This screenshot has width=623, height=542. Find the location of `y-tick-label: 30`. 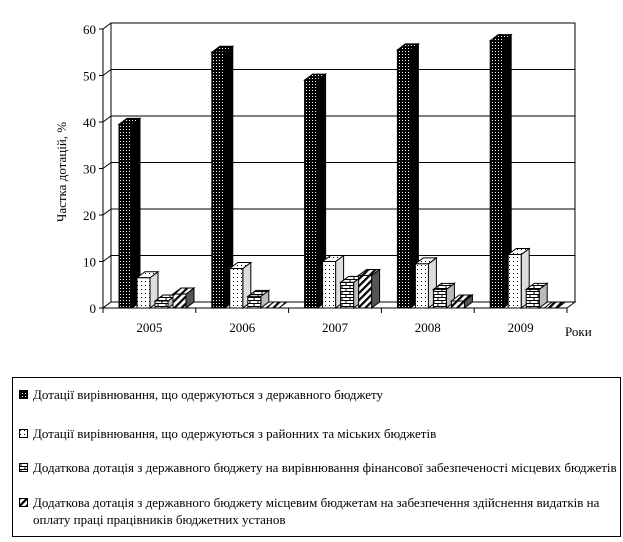

y-tick-label: 30 is located at coordinates (89, 169).